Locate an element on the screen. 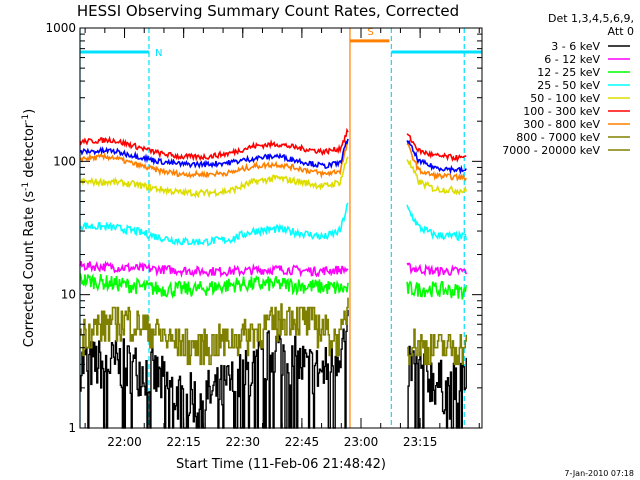  legend-entry-label: 50 - 100 keV is located at coordinates (565, 98).